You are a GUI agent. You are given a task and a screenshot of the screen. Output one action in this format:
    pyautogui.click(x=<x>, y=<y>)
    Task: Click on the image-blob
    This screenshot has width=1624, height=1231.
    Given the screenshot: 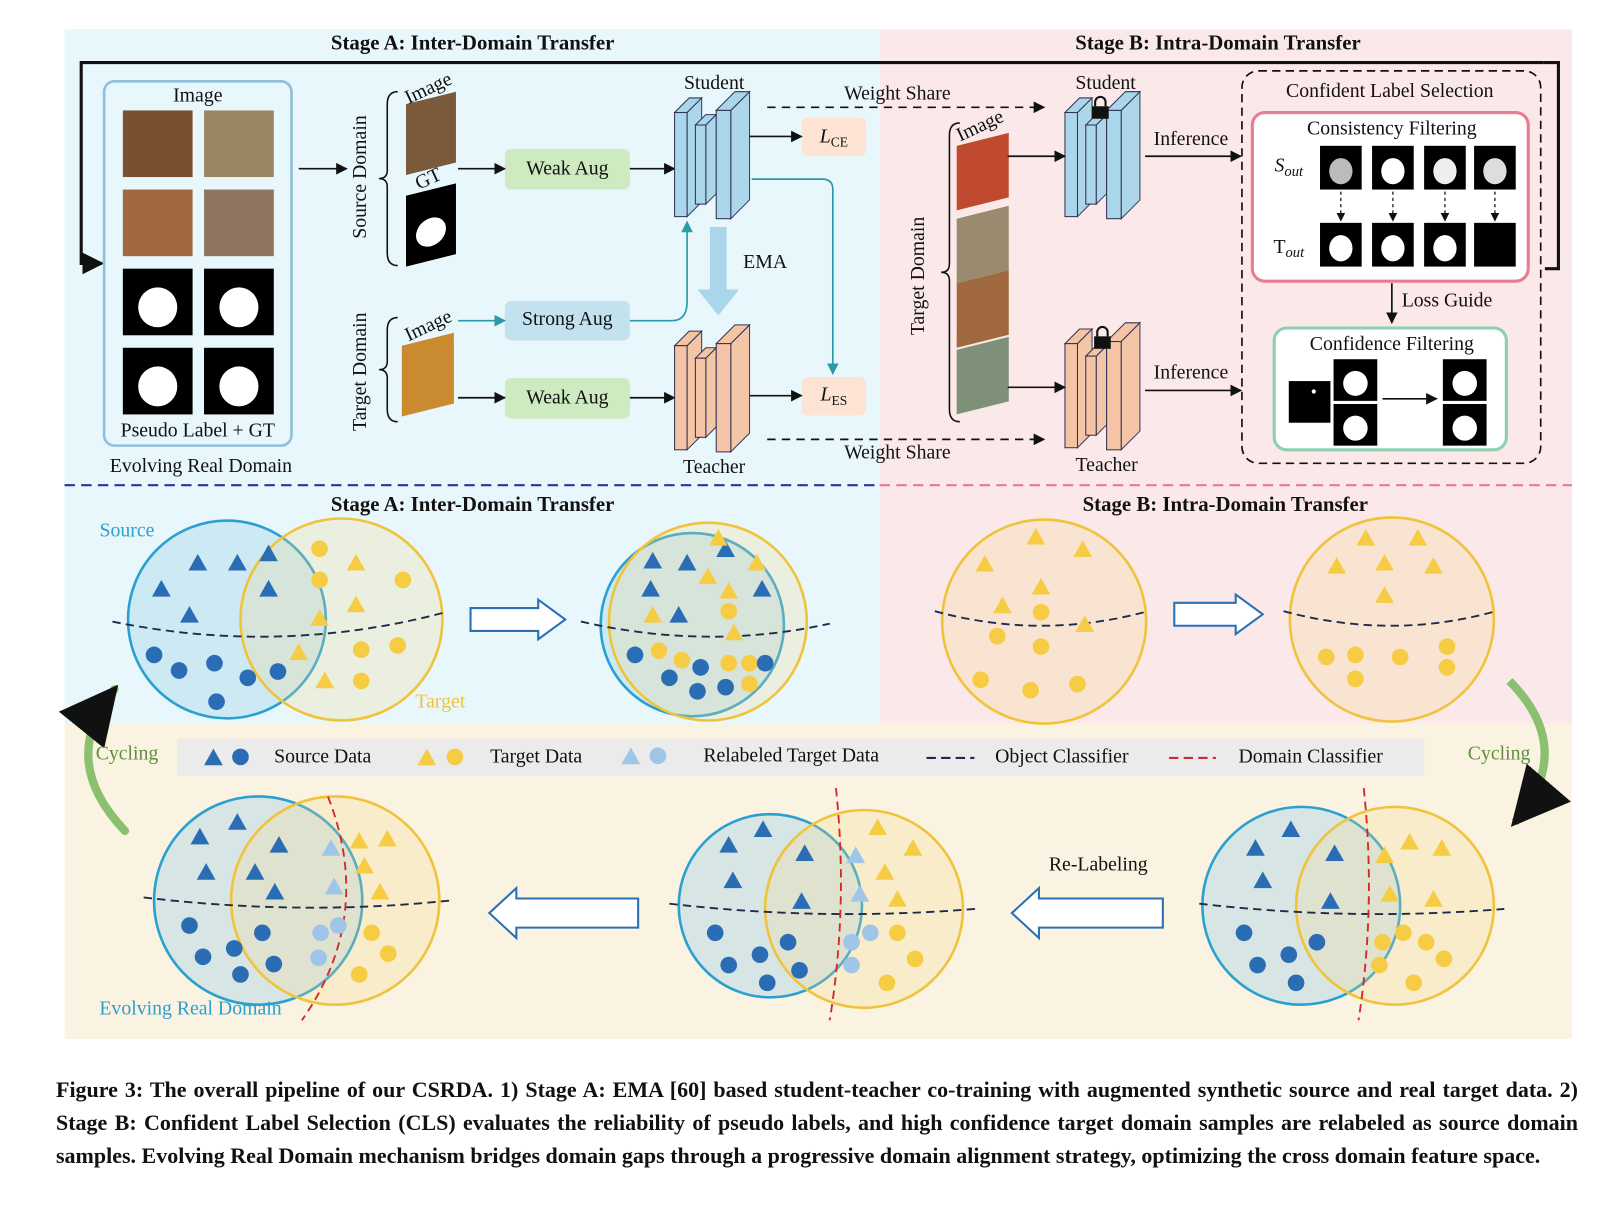 What is the action you would take?
    pyautogui.click(x=430, y=232)
    